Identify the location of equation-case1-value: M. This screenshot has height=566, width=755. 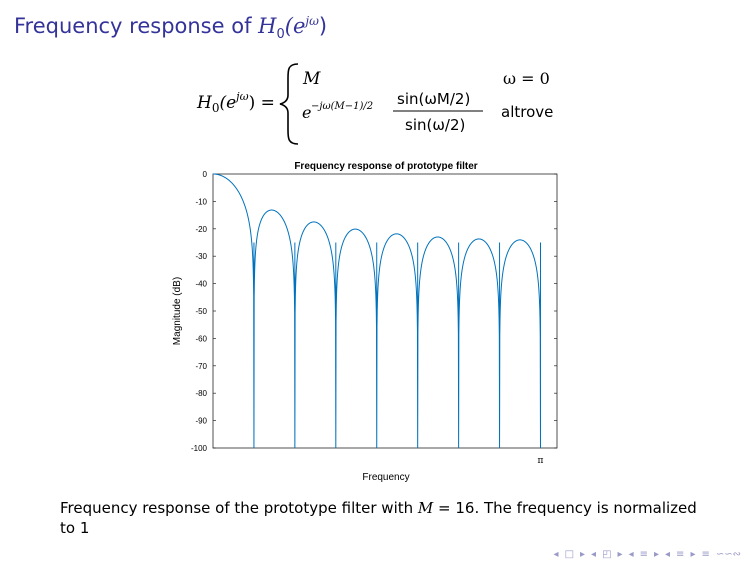
(311, 79).